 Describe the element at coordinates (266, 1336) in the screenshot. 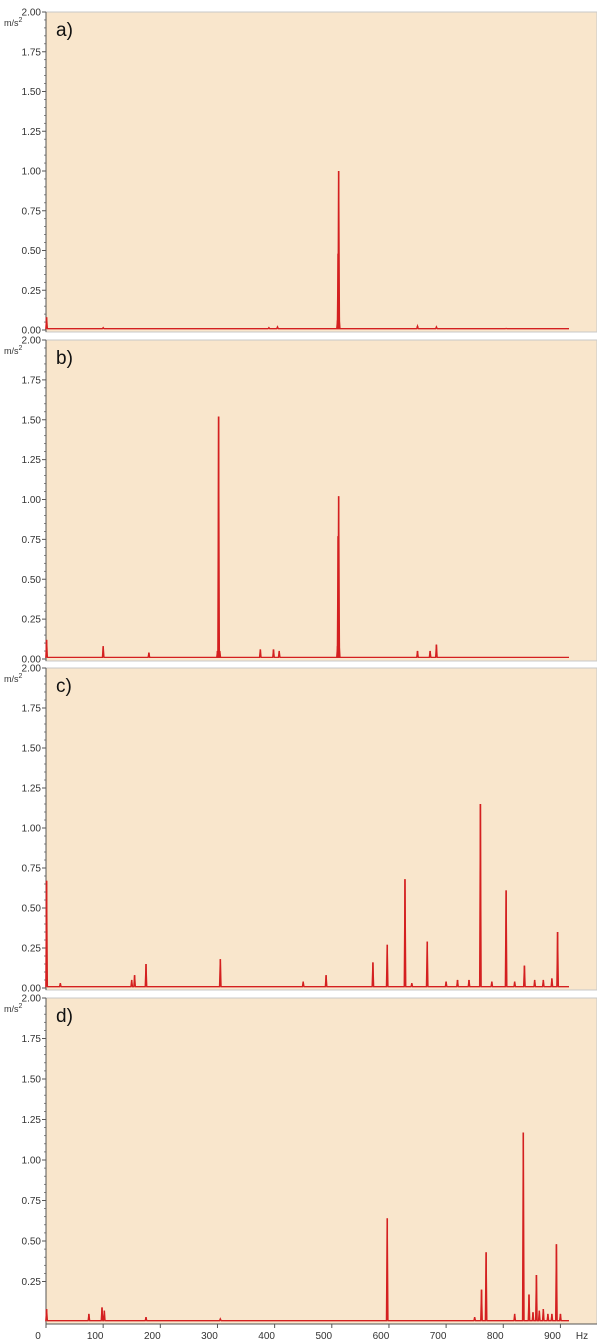

I see `x-tick-label: 400` at that location.